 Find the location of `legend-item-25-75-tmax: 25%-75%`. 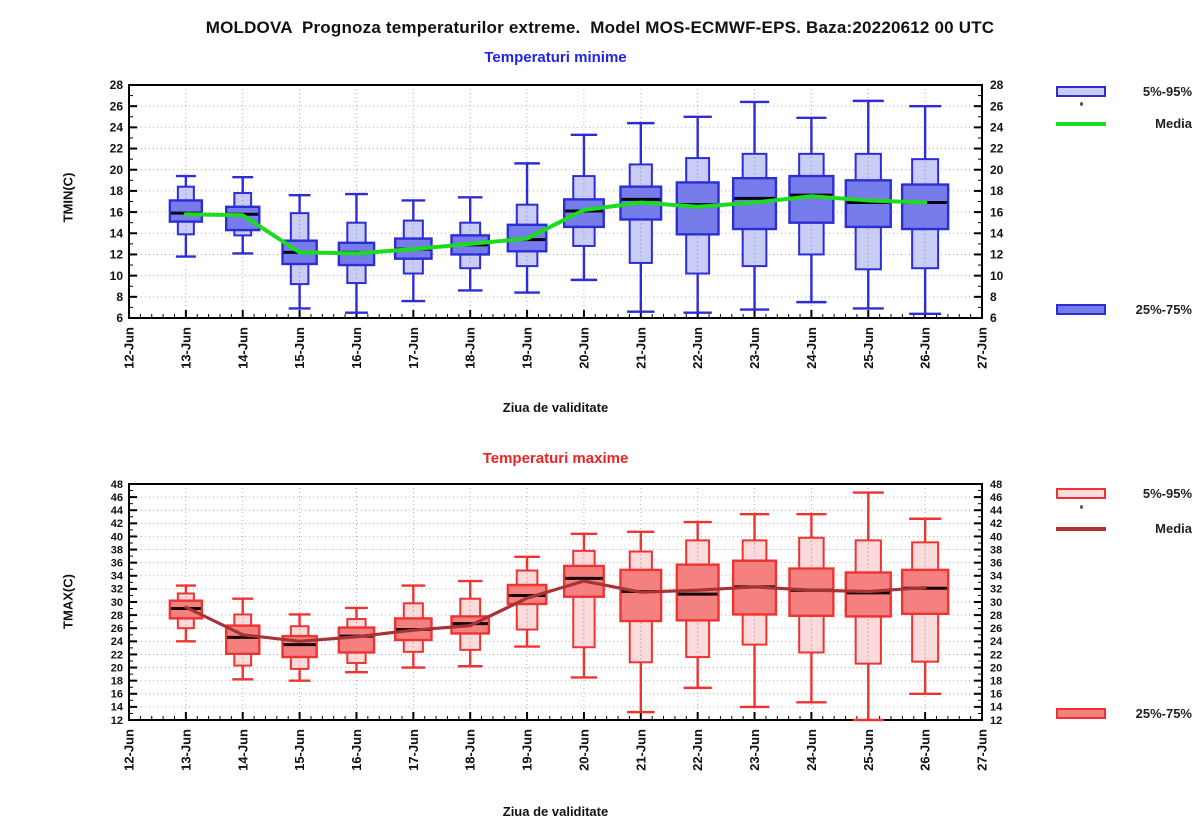

legend-item-25-75-tmax: 25%-75% is located at coordinates (1124, 713).